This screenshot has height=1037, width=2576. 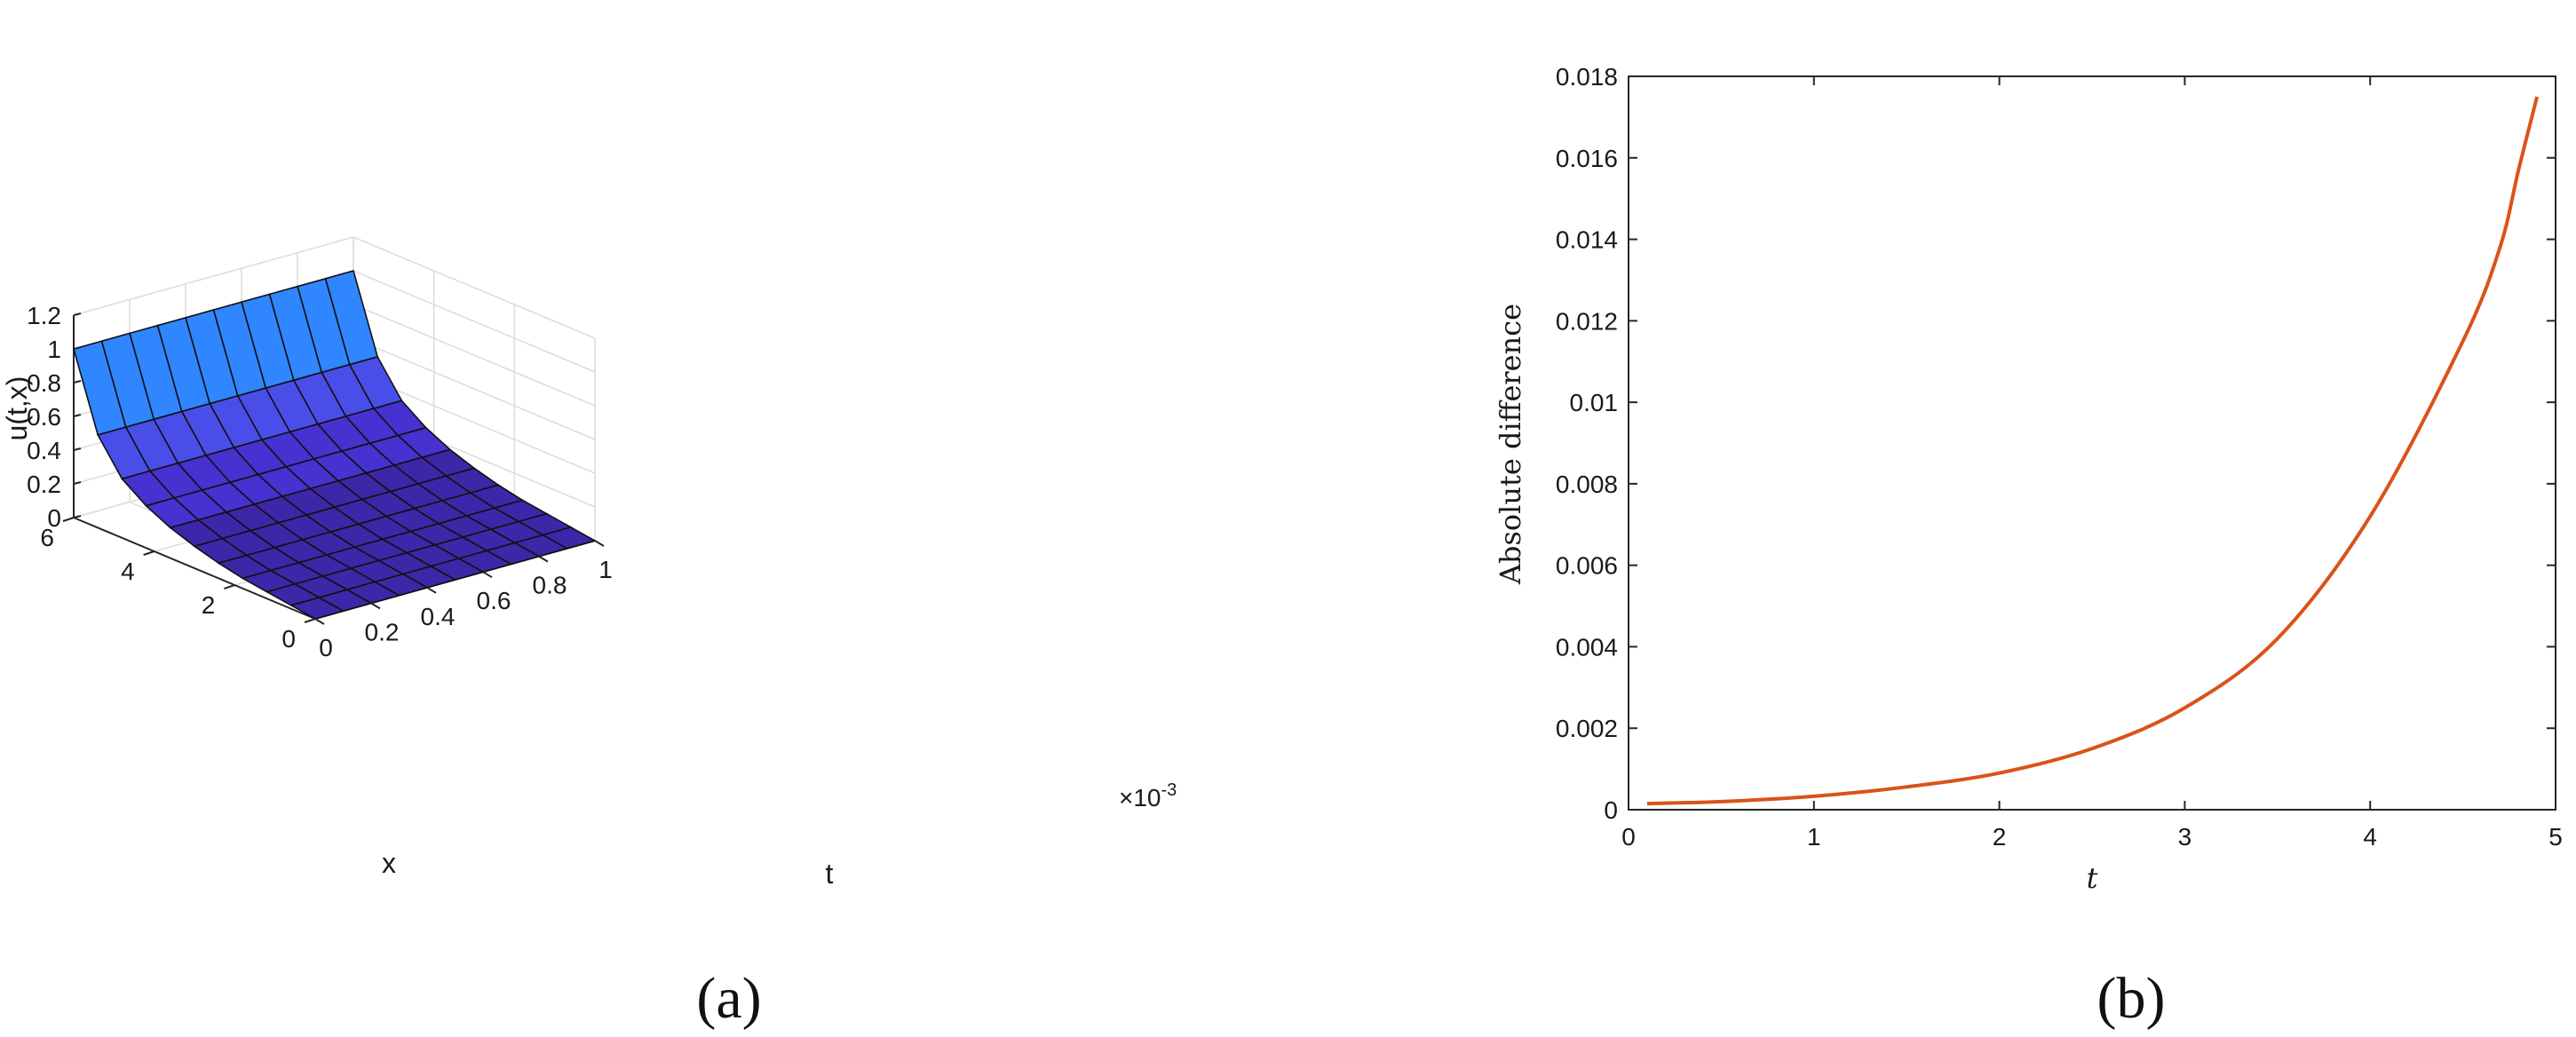 I want to click on y-tick-label: 0.012, so click(x=1587, y=321).